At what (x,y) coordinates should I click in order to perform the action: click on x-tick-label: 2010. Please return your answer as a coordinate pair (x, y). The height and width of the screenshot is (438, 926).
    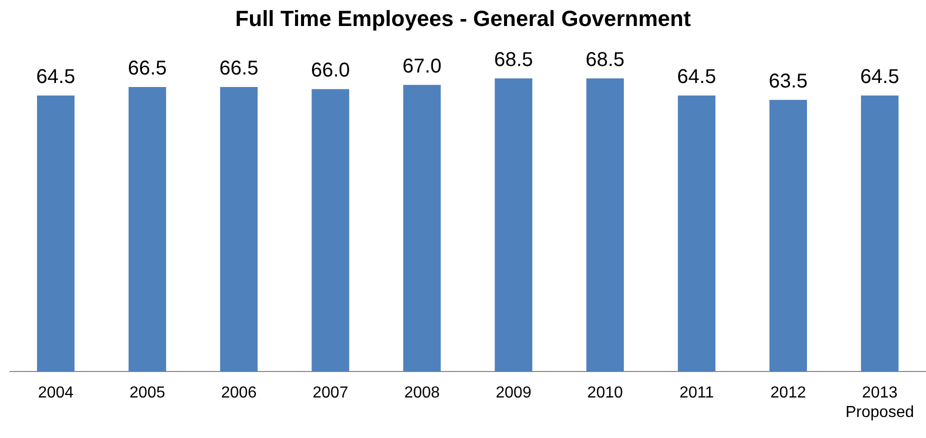
    Looking at the image, I should click on (605, 393).